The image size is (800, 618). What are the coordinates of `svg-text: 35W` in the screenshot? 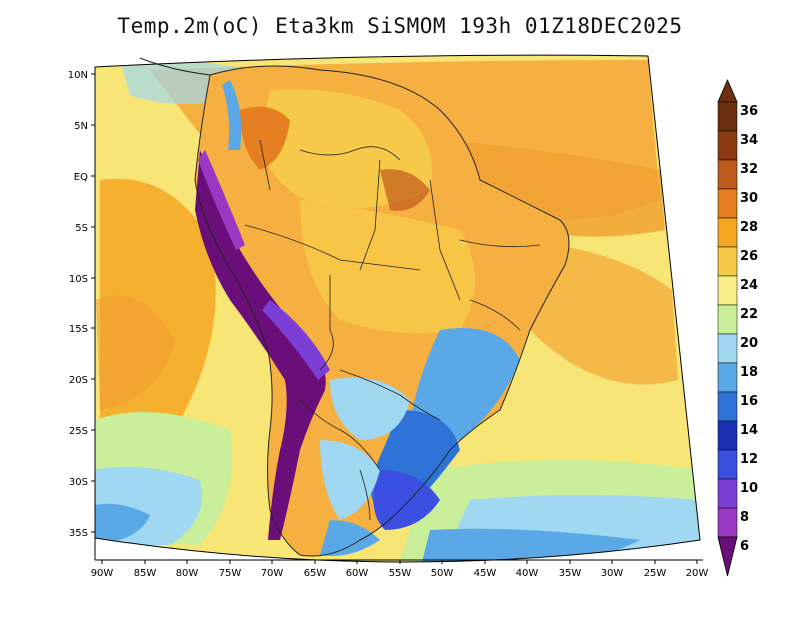 It's located at (570, 573).